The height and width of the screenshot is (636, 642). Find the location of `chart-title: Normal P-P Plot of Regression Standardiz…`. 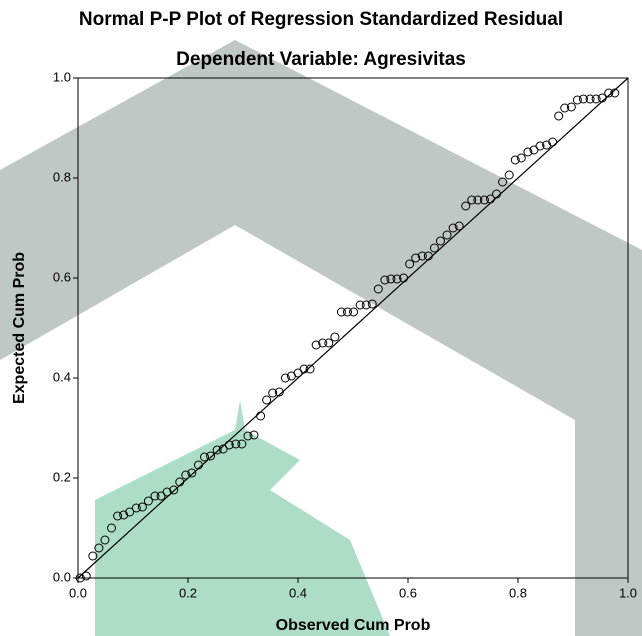

chart-title: Normal P-P Plot of Regression Standardiz… is located at coordinates (321, 19).